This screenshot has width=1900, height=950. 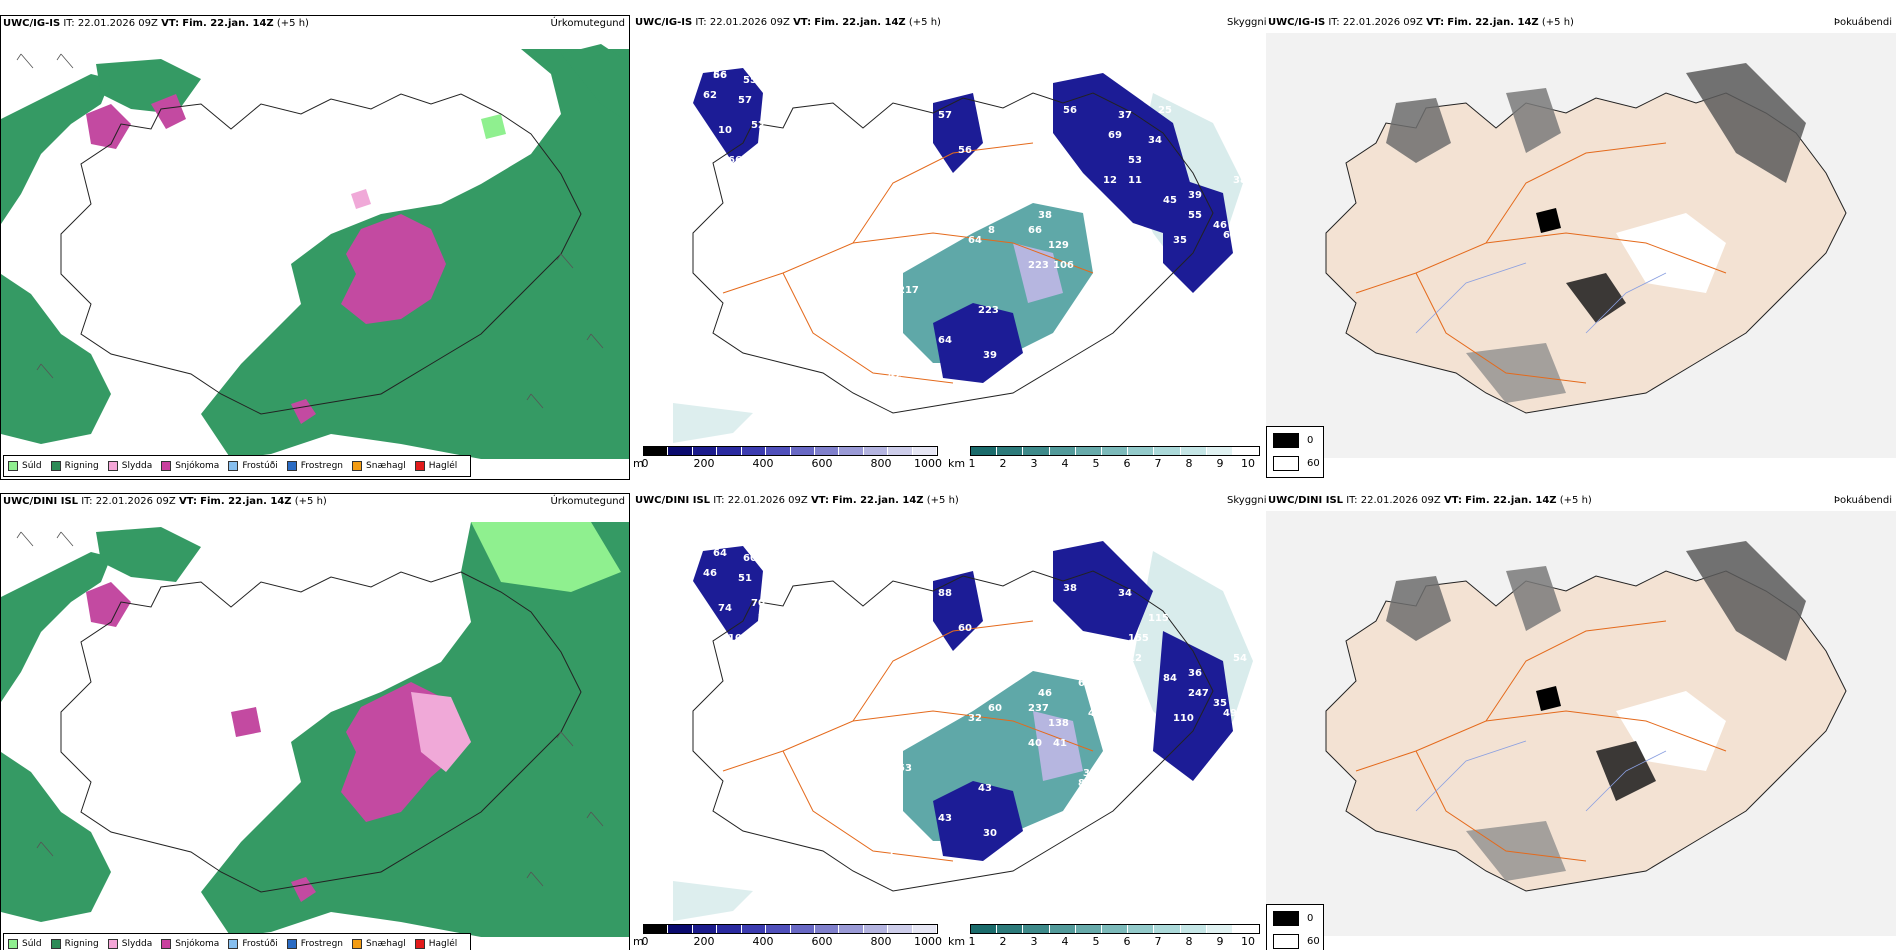 I want to click on vis-value-label: 223, so click(x=1038, y=265).